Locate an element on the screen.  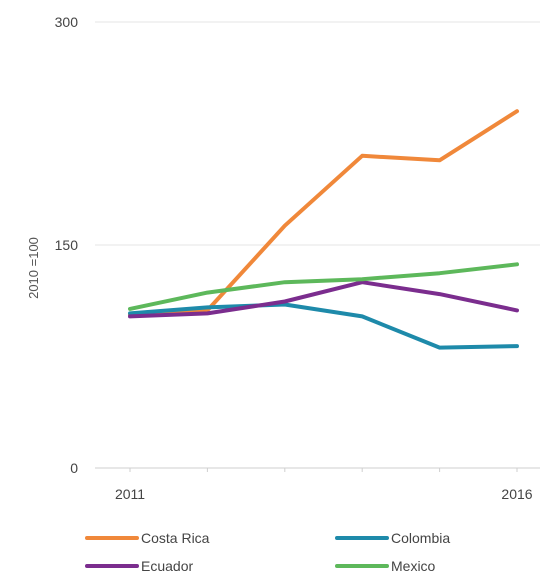
series-line-mexico is located at coordinates (323, 286).